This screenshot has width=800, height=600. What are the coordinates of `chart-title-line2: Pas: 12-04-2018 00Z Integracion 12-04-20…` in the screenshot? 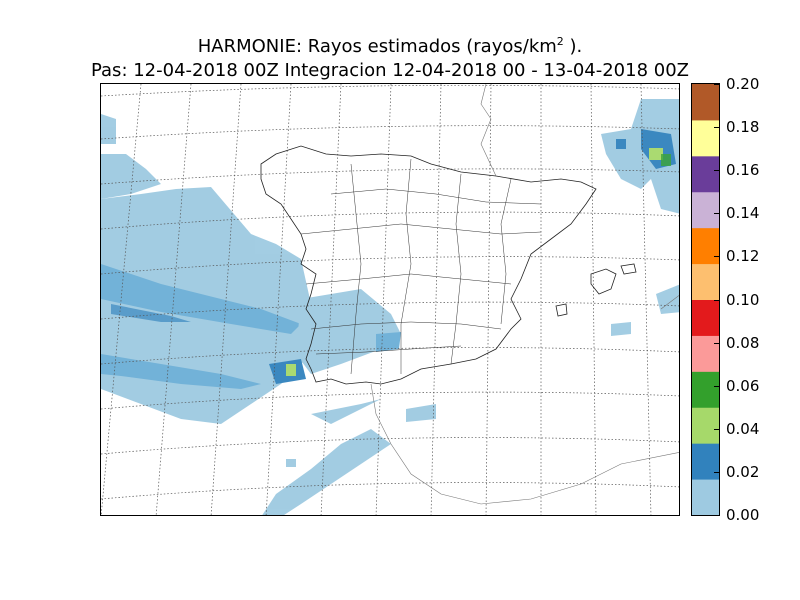 It's located at (389, 70).